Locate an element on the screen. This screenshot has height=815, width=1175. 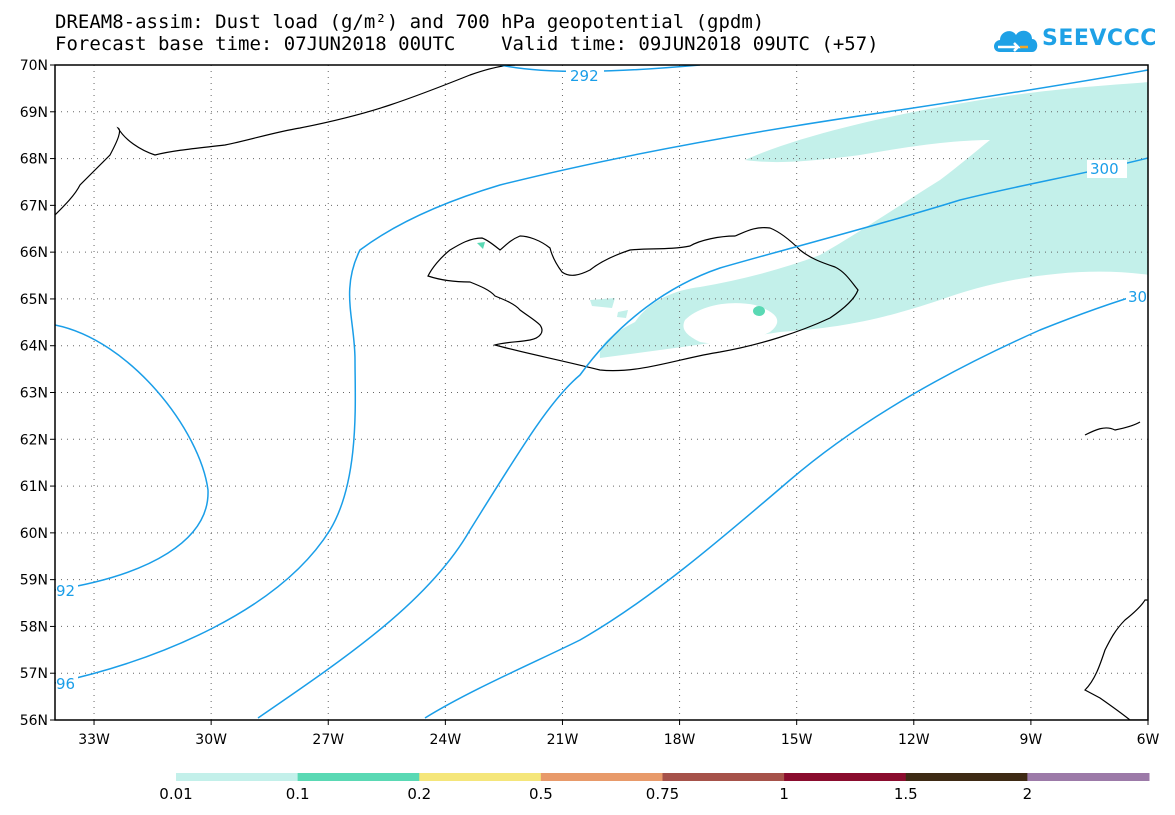
colorbar-label: 0.2 is located at coordinates (419, 794).